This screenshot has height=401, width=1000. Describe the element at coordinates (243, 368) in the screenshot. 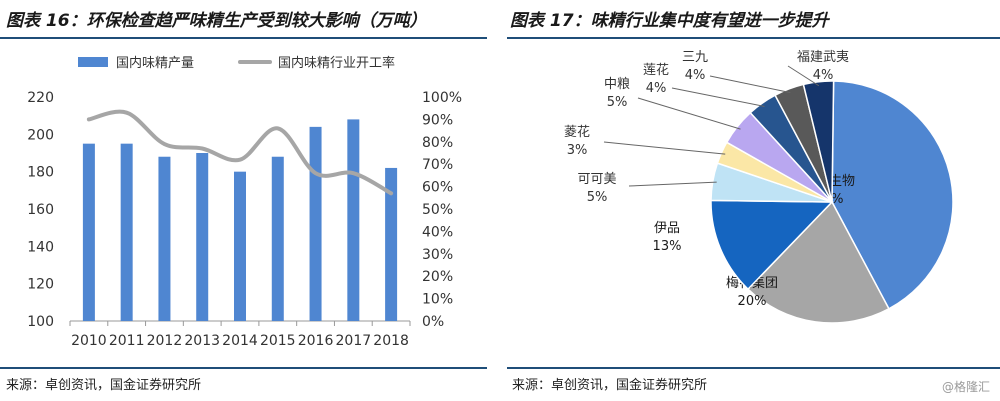

I see `left-bottom-rule` at that location.